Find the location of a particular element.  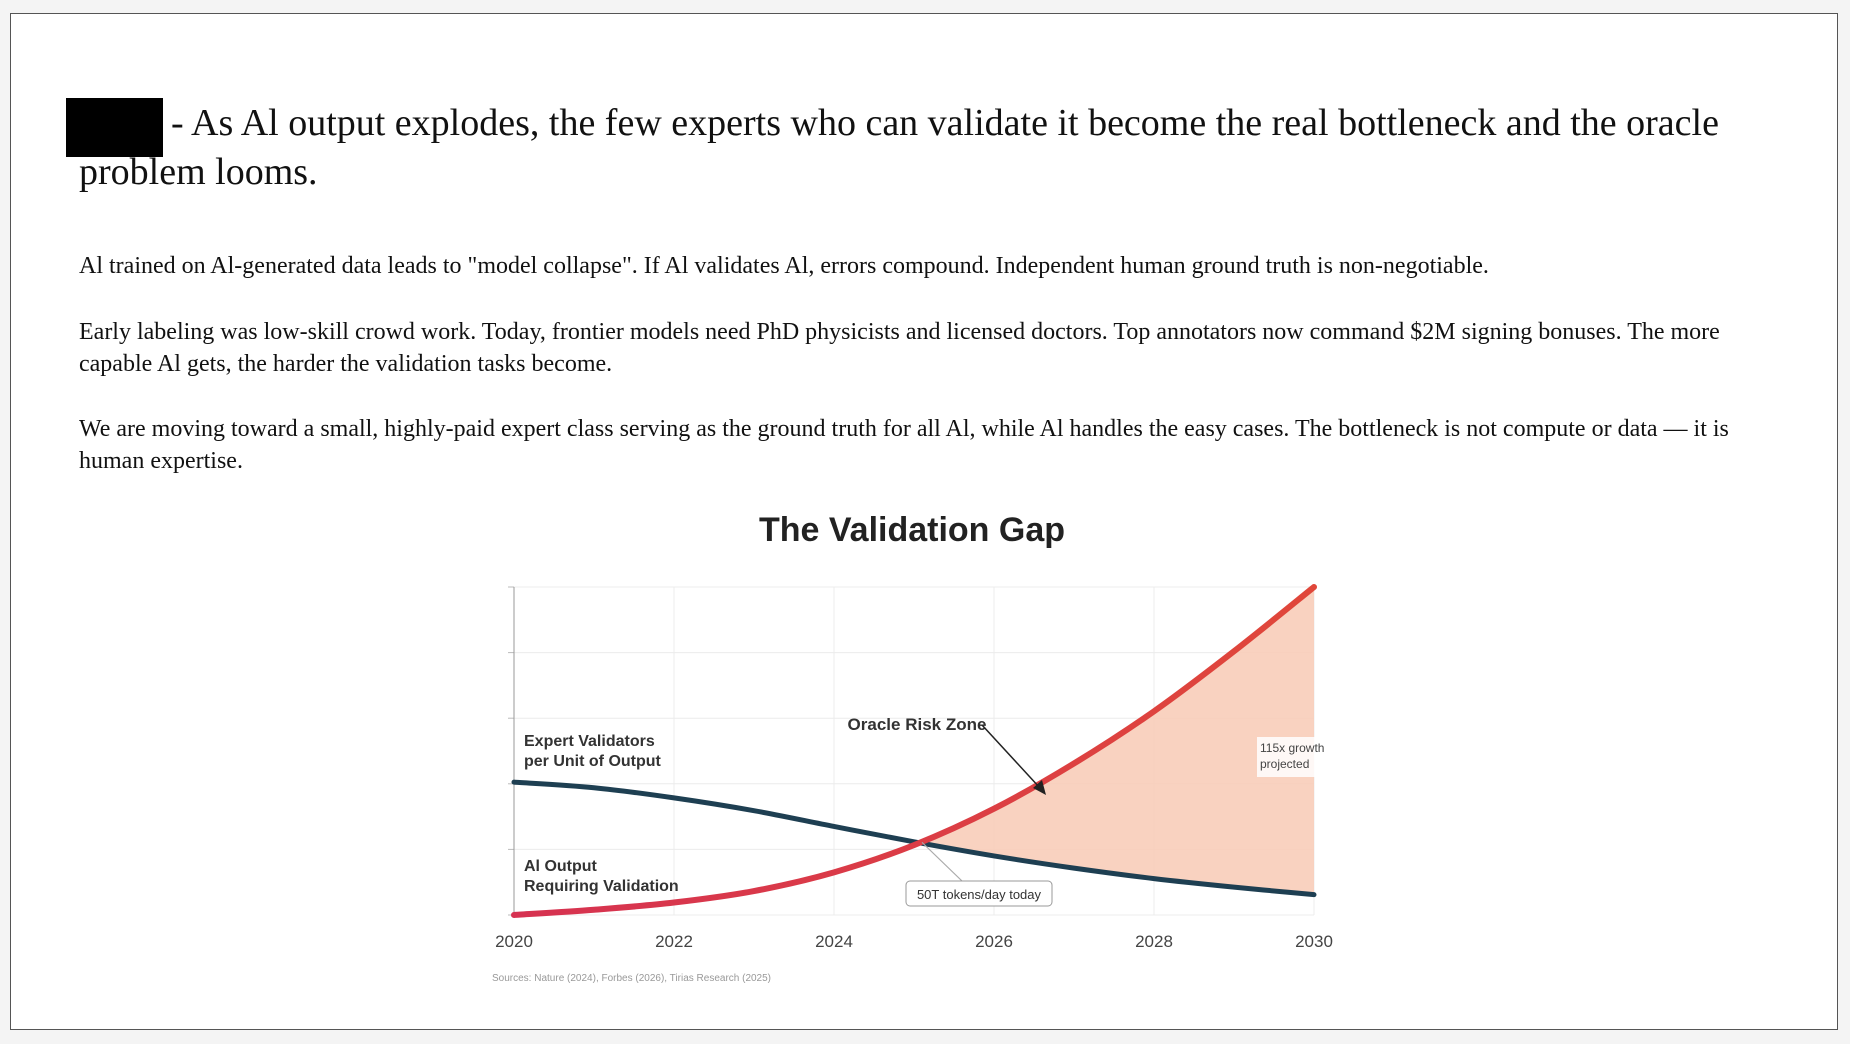

redaction-box is located at coordinates (114, 127).